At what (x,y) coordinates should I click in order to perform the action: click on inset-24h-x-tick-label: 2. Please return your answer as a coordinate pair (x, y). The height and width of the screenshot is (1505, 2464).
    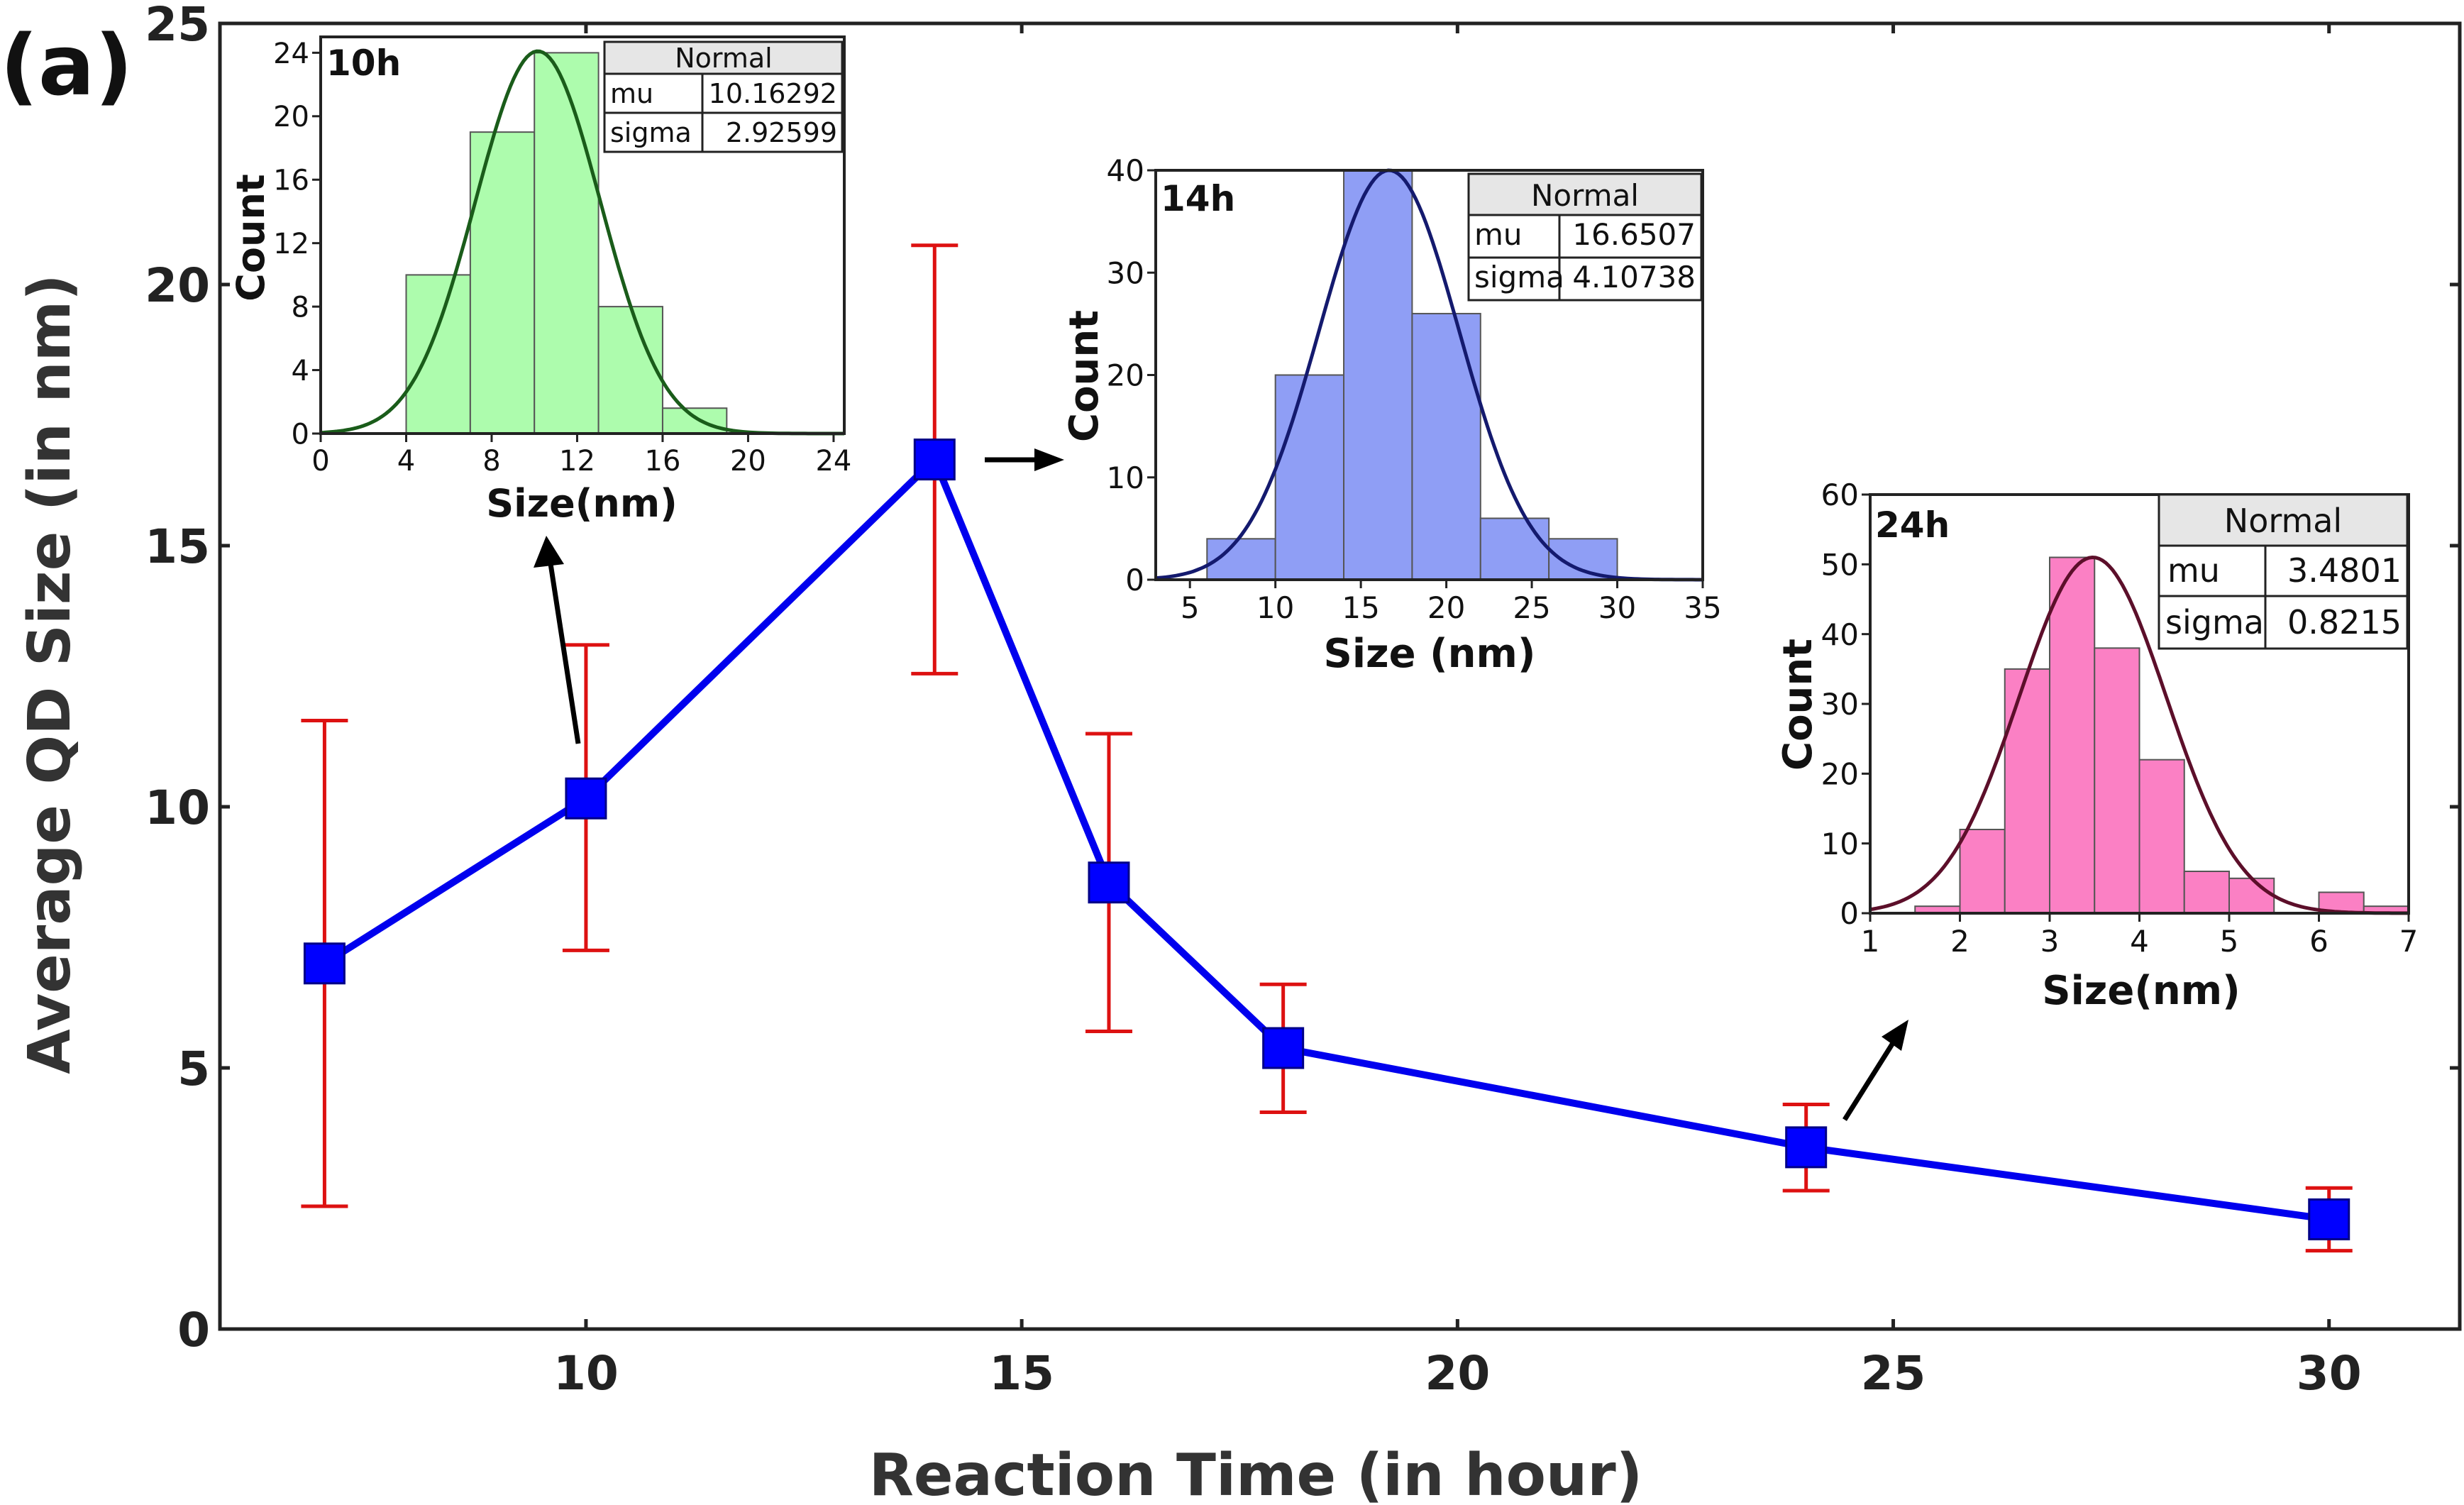
    Looking at the image, I should click on (1960, 942).